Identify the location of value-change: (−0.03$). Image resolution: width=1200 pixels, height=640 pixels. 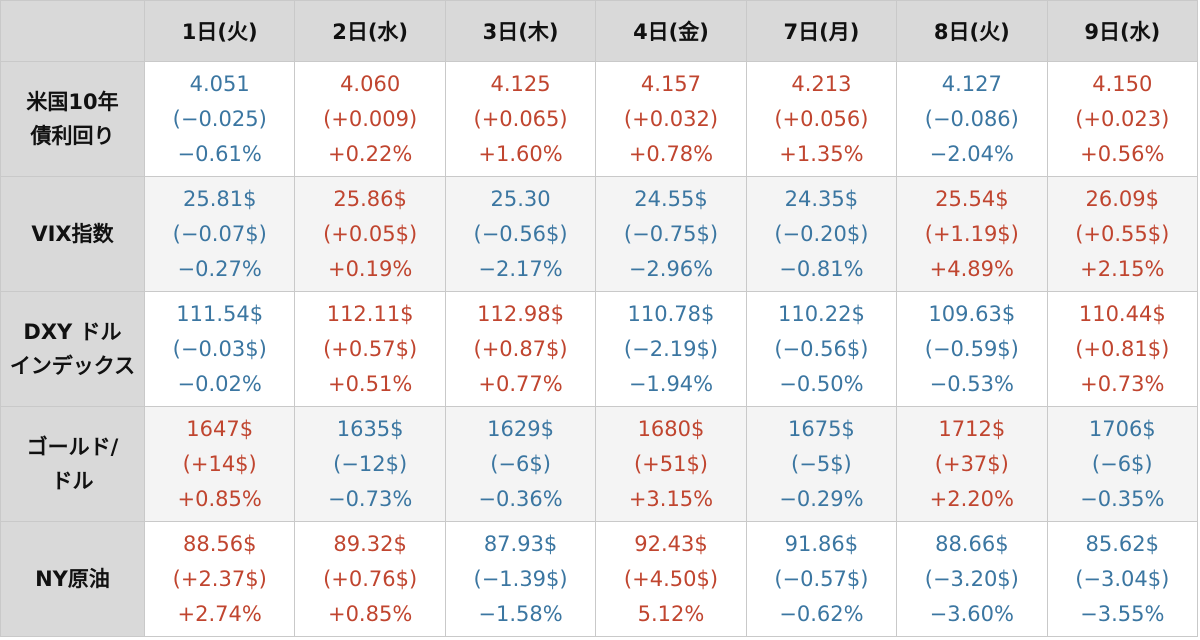
(219, 348).